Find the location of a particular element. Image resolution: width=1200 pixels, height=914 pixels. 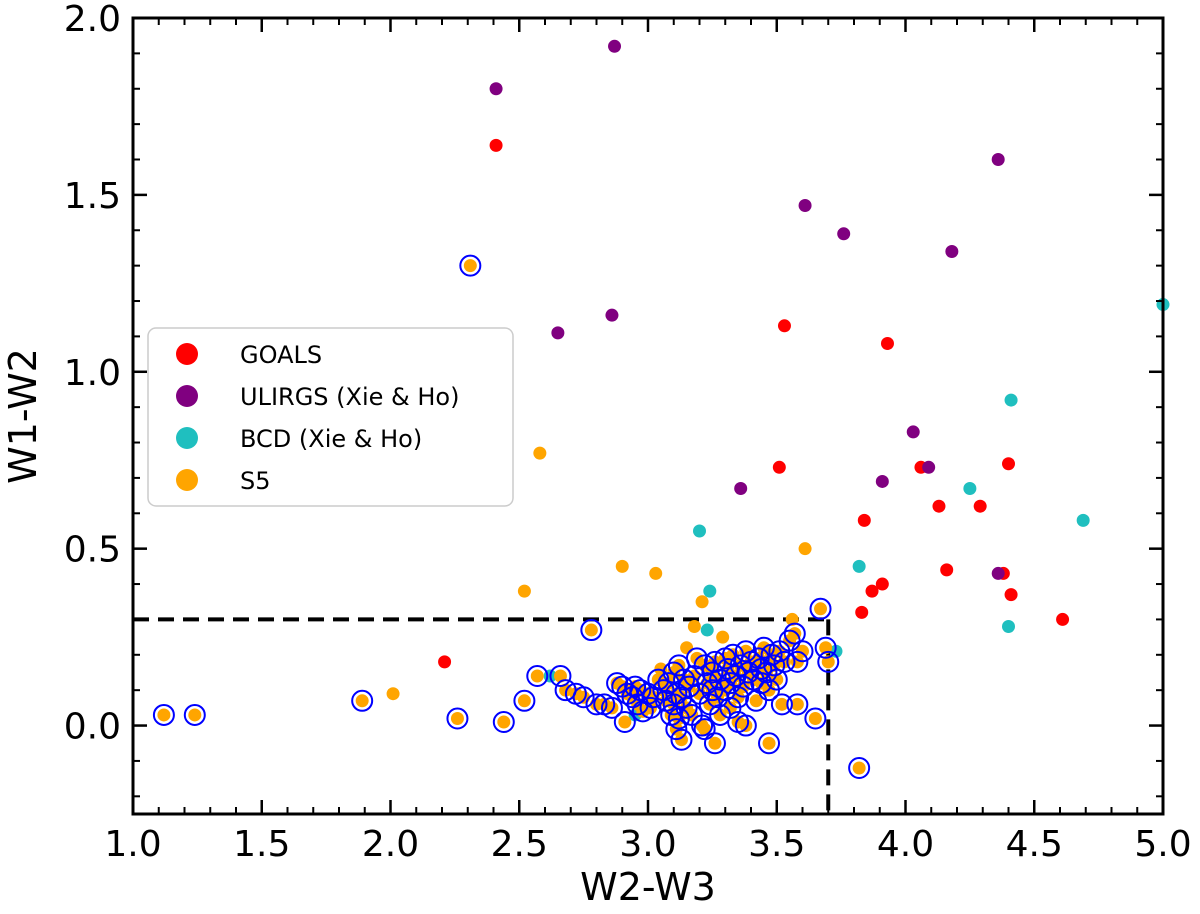

x-tick-label: 1.5 is located at coordinates (261, 844).